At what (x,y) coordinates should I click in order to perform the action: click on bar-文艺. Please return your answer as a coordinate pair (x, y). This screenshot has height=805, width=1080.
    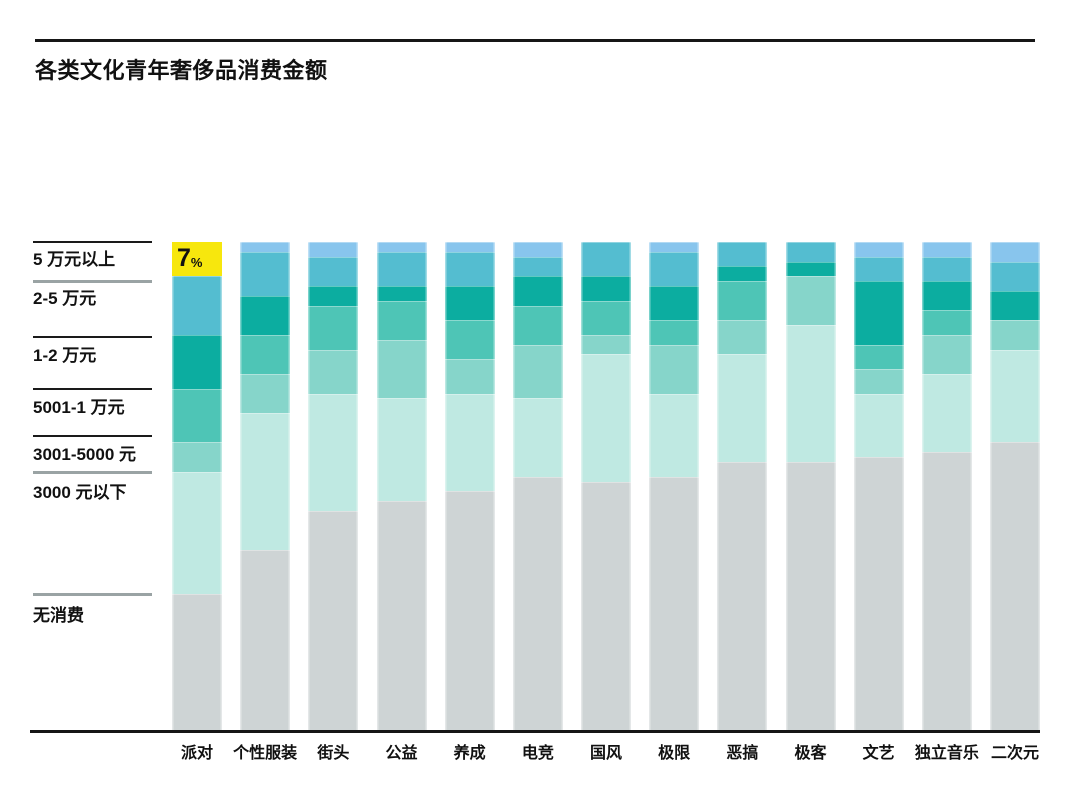
    Looking at the image, I should click on (878, 486).